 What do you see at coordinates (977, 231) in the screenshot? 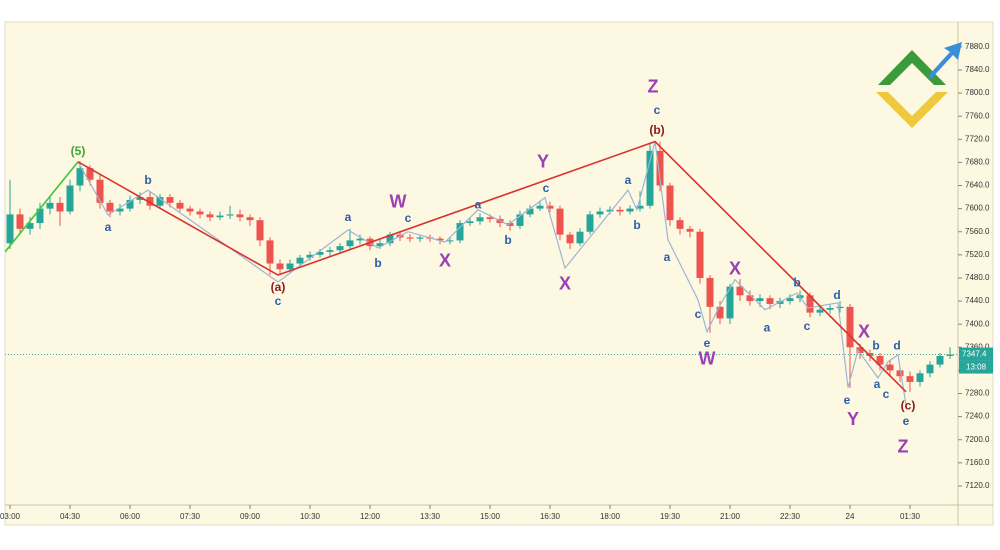
I see `y-tick-label: 7560.0` at bounding box center [977, 231].